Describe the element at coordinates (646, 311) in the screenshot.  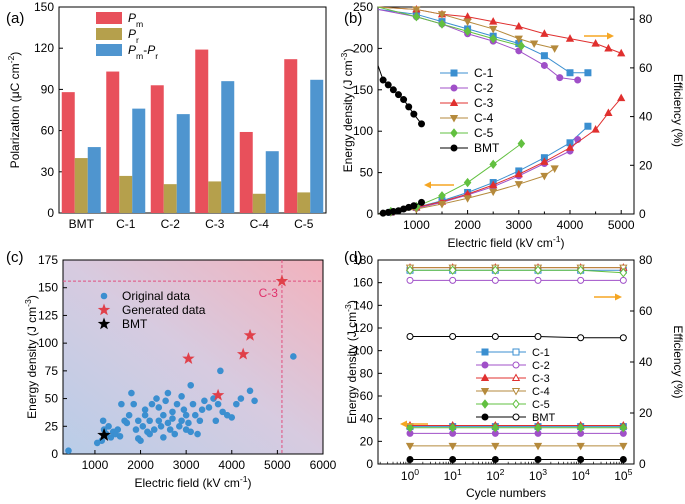
I see `y2-tick-label: 60` at that location.